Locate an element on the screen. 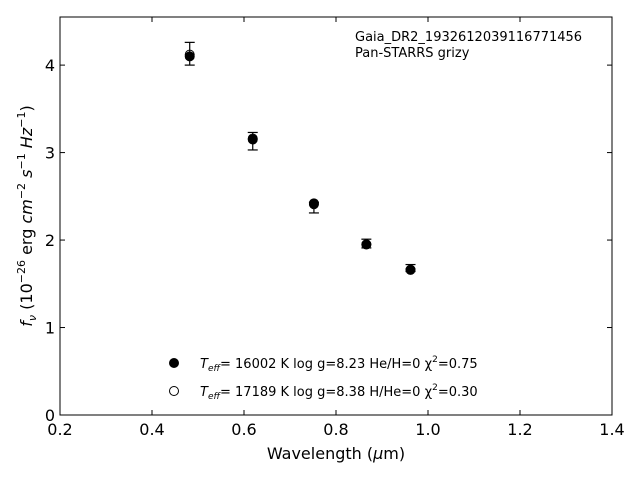 Image resolution: width=640 pixels, height=480 pixels. annotation-survey: Pan-STARRS grizy is located at coordinates (412, 53).